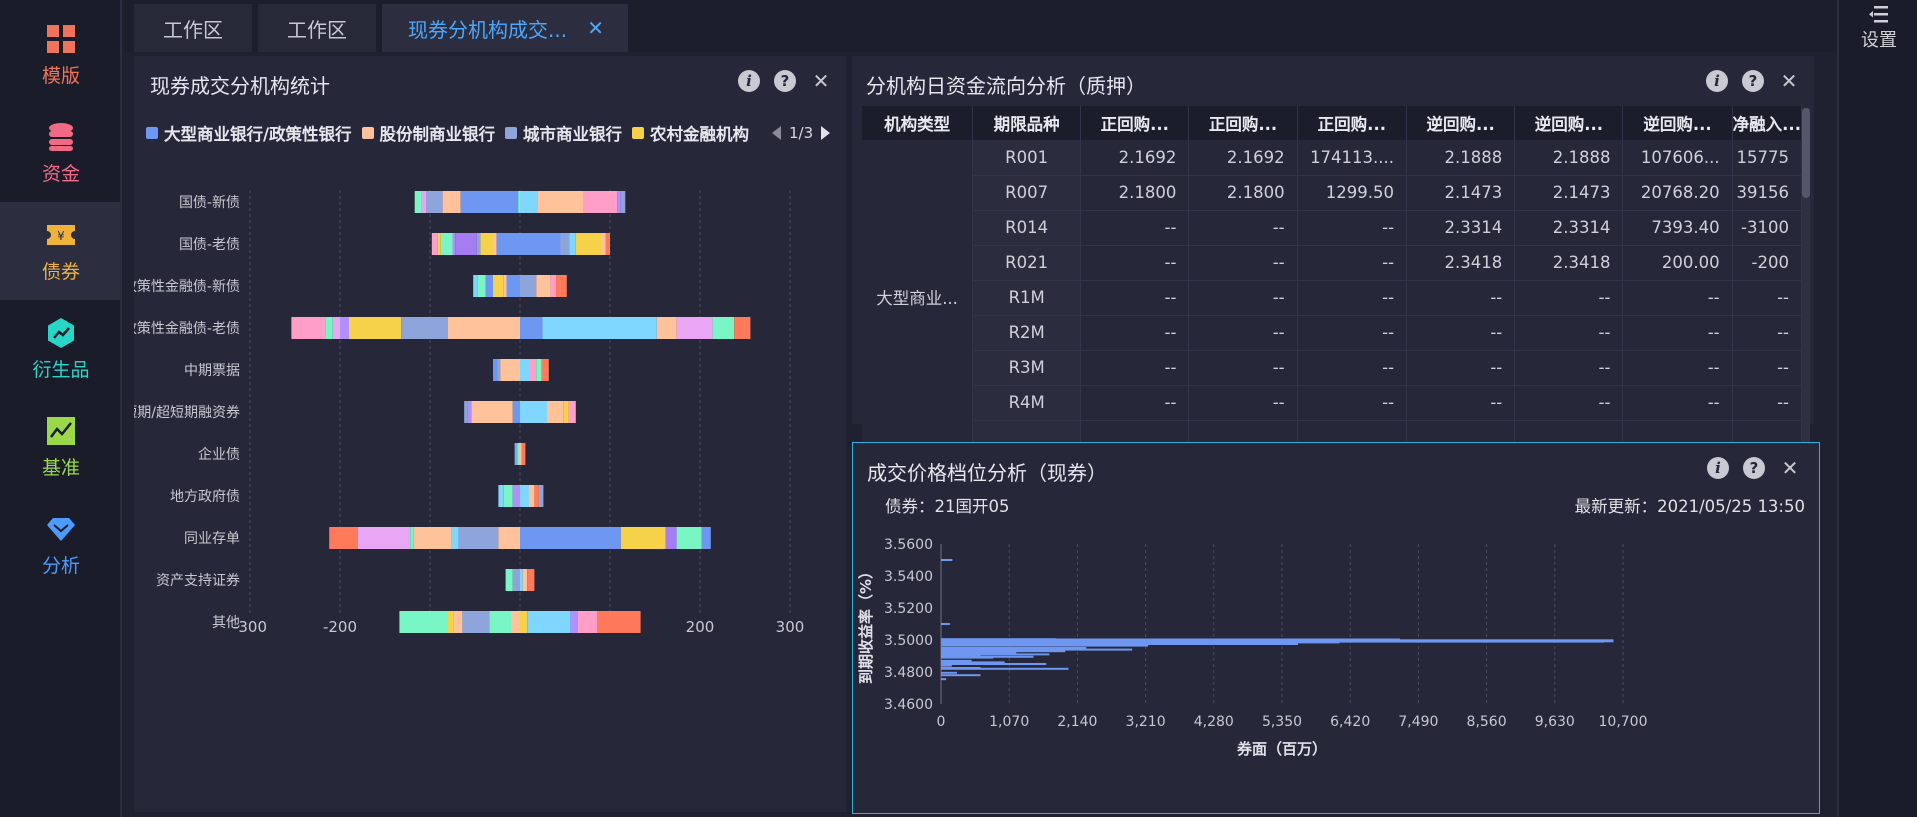 The image size is (1917, 817). Describe the element at coordinates (1332, 368) in the screenshot. I see `table-row: R3M -- -- -- -- -- -- --` at that location.